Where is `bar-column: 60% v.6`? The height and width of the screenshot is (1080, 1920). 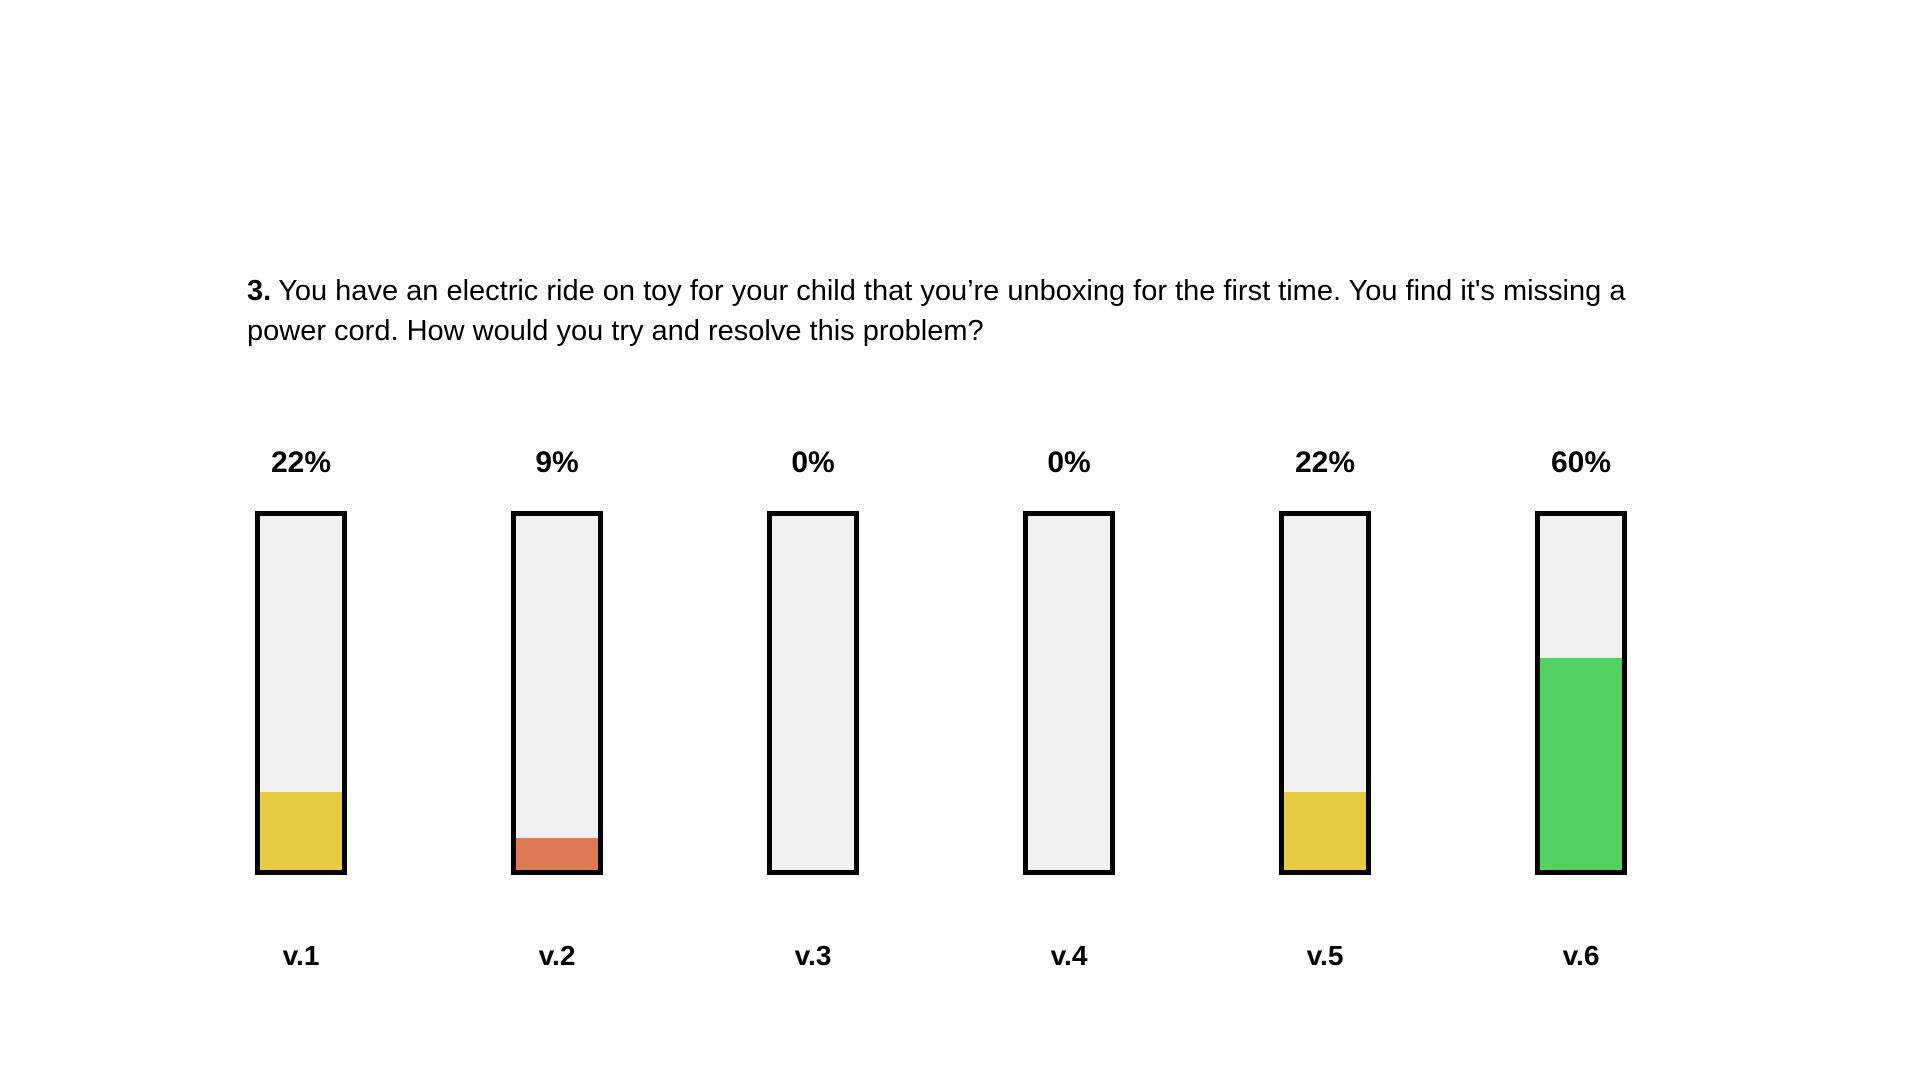 bar-column: 60% v.6 is located at coordinates (1581, 709).